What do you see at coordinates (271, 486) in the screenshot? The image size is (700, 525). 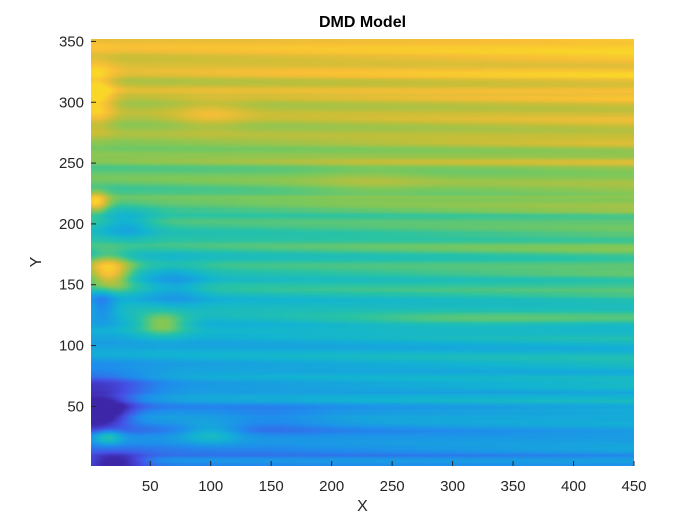 I see `x-tick-label: 150` at bounding box center [271, 486].